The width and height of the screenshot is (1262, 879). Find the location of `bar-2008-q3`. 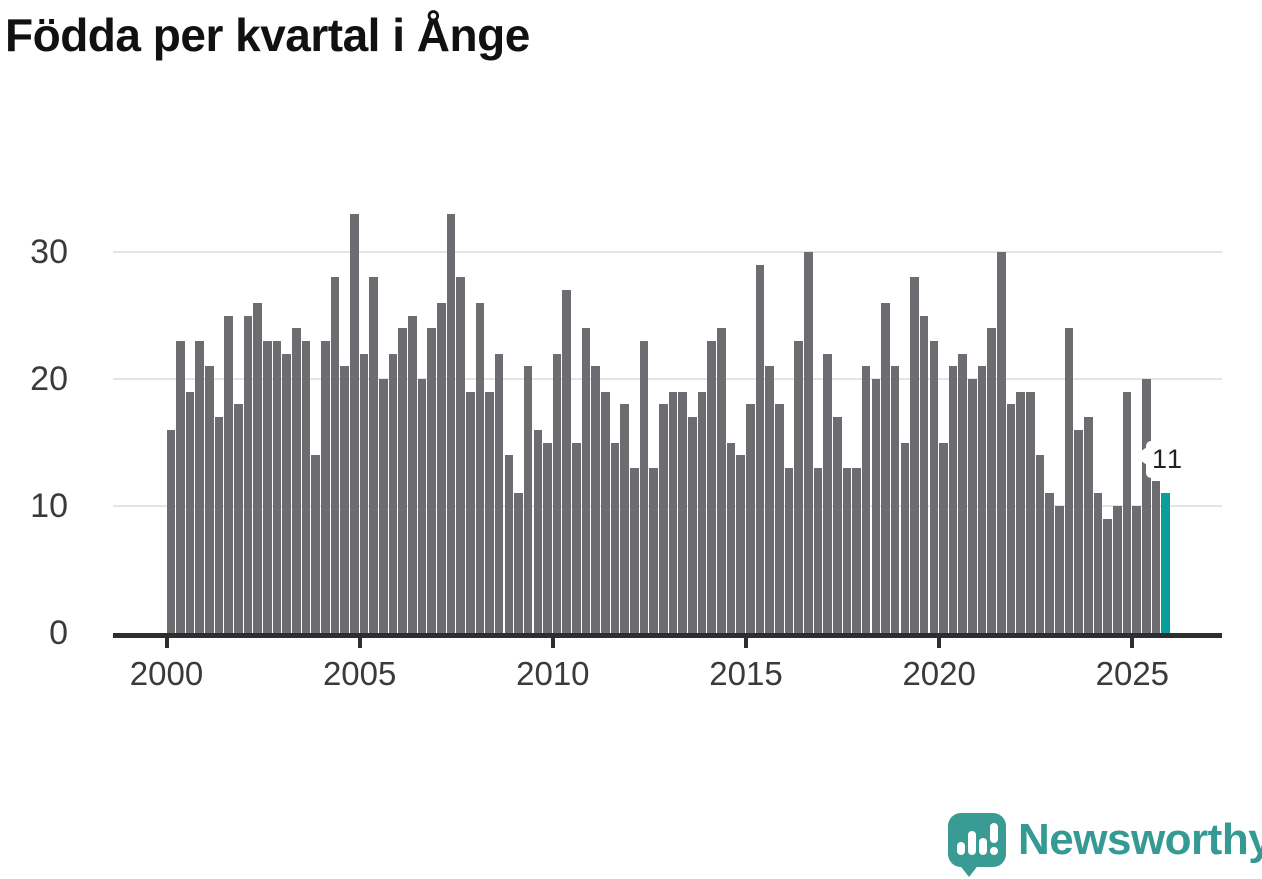

bar-2008-q3 is located at coordinates (499, 493).